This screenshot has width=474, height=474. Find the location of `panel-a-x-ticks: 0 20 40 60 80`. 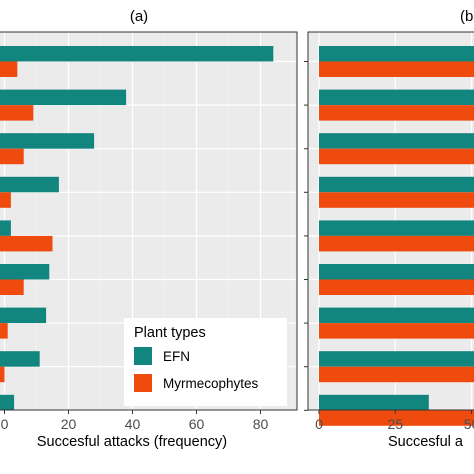

panel-a-x-ticks: 0 20 40 60 80 is located at coordinates (135, 421).